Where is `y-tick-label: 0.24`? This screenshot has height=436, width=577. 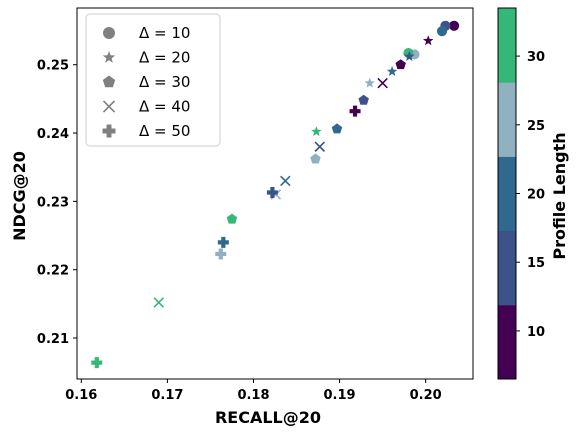 y-tick-label: 0.24 is located at coordinates (53, 134).